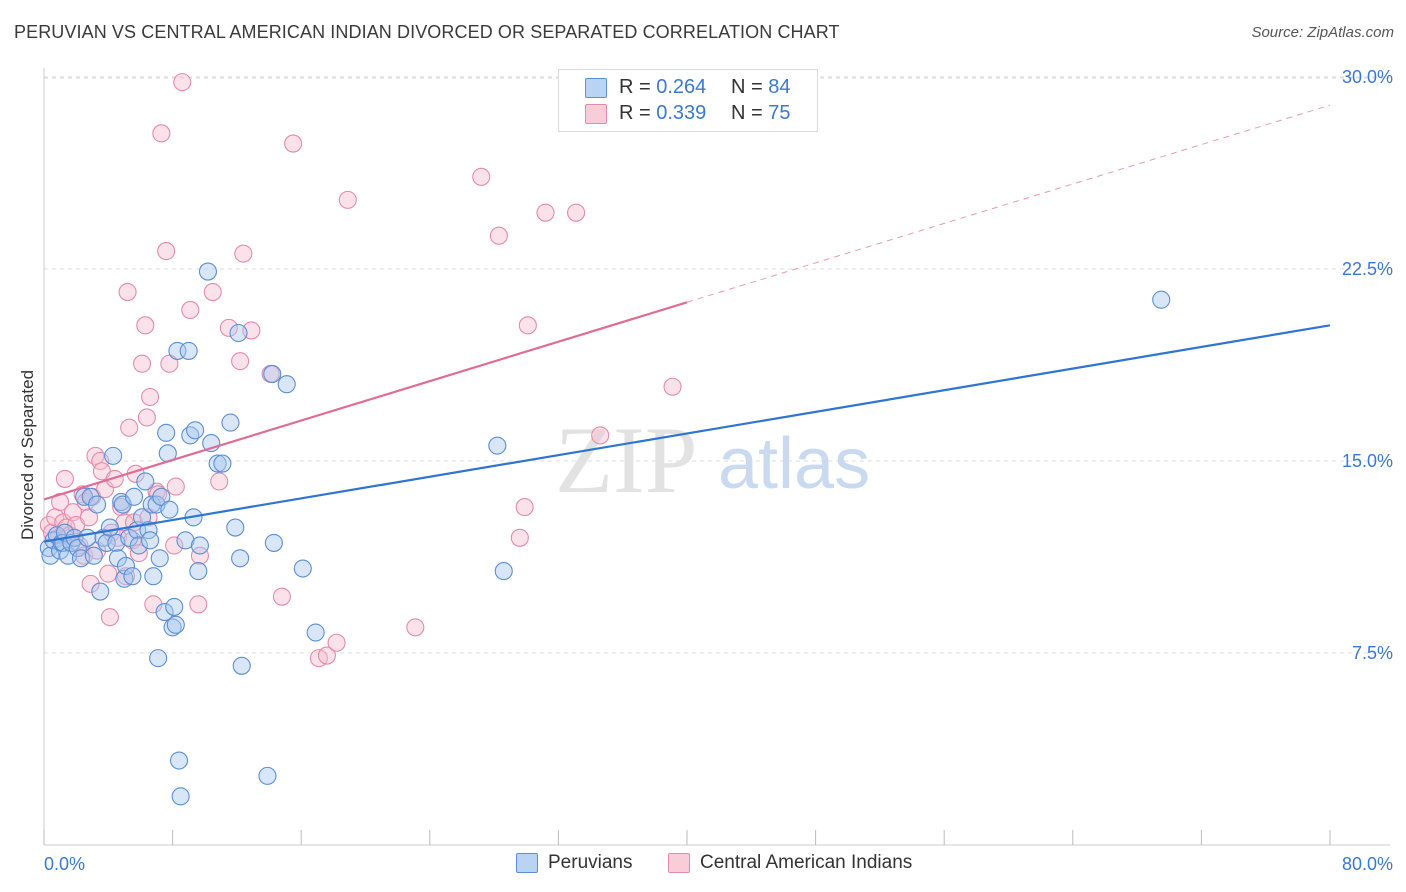  Describe the element at coordinates (1322, 32) in the screenshot. I see `source-label: Source: ZipAtlas.com` at that location.